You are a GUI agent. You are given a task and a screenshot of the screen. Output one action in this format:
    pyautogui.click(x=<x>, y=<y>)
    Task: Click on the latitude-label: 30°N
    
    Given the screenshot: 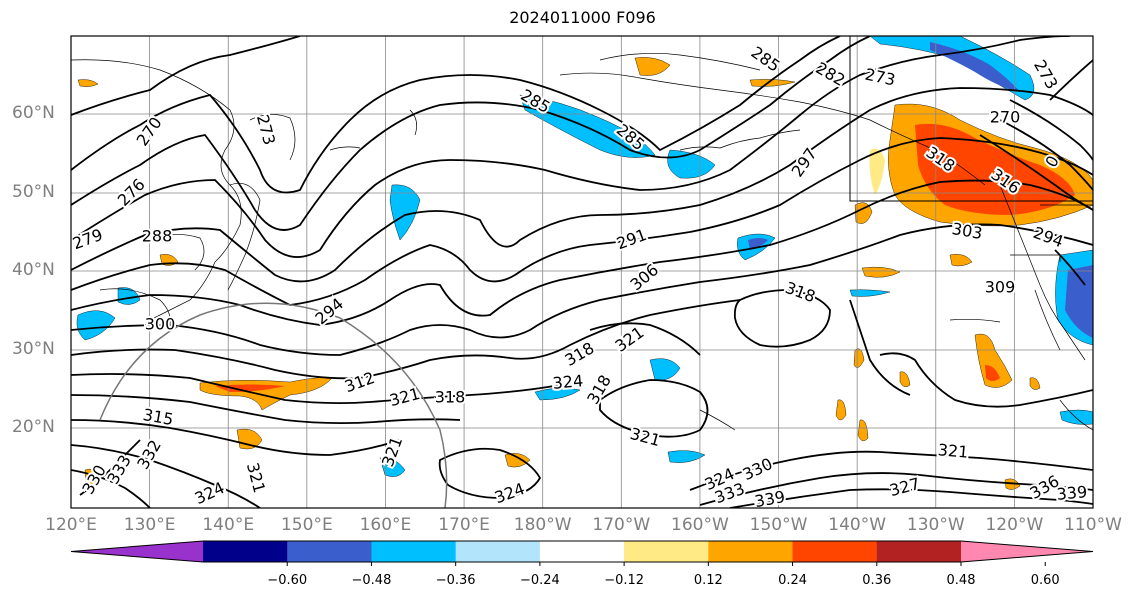 What is the action you would take?
    pyautogui.click(x=33, y=349)
    